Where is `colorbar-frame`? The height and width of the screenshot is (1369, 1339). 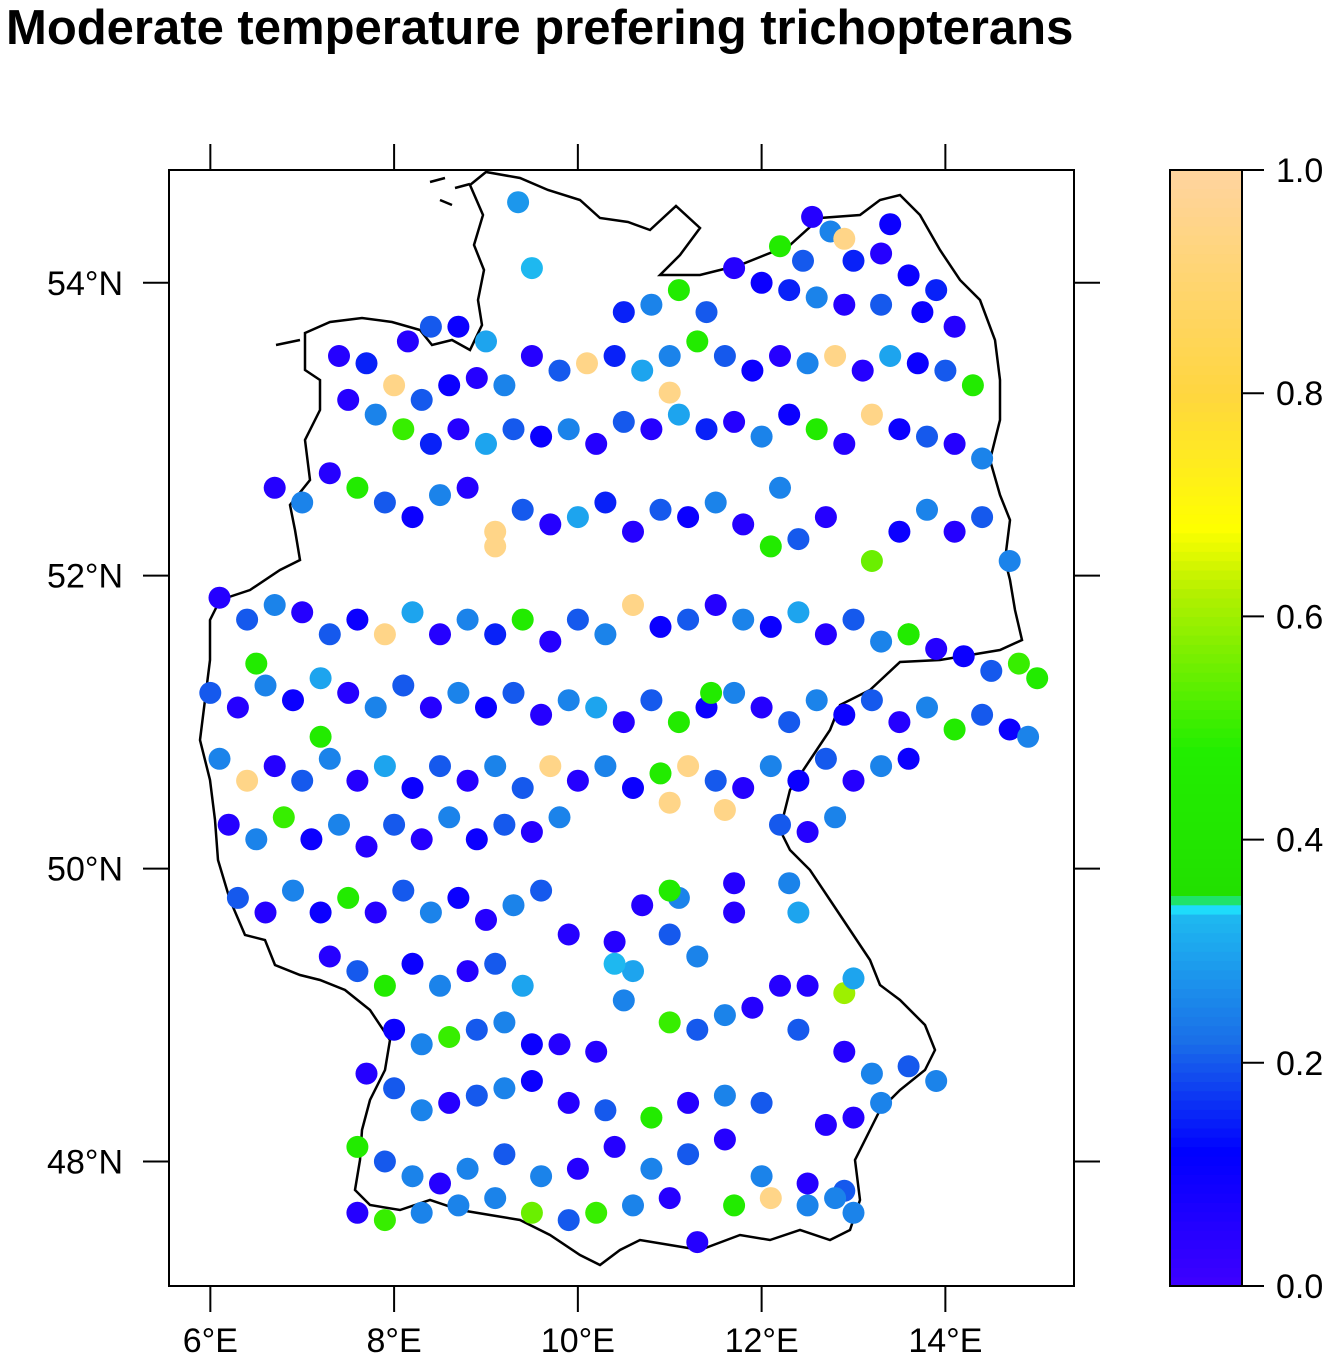 colorbar-frame is located at coordinates (1206, 728).